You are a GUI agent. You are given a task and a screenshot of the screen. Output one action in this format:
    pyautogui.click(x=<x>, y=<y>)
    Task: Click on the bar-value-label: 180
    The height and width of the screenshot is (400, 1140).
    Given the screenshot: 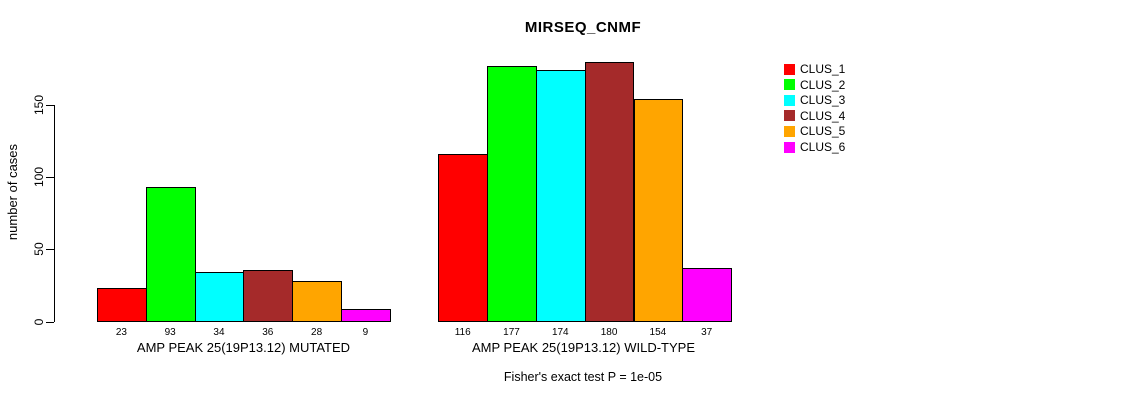 What is the action you would take?
    pyautogui.click(x=609, y=332)
    